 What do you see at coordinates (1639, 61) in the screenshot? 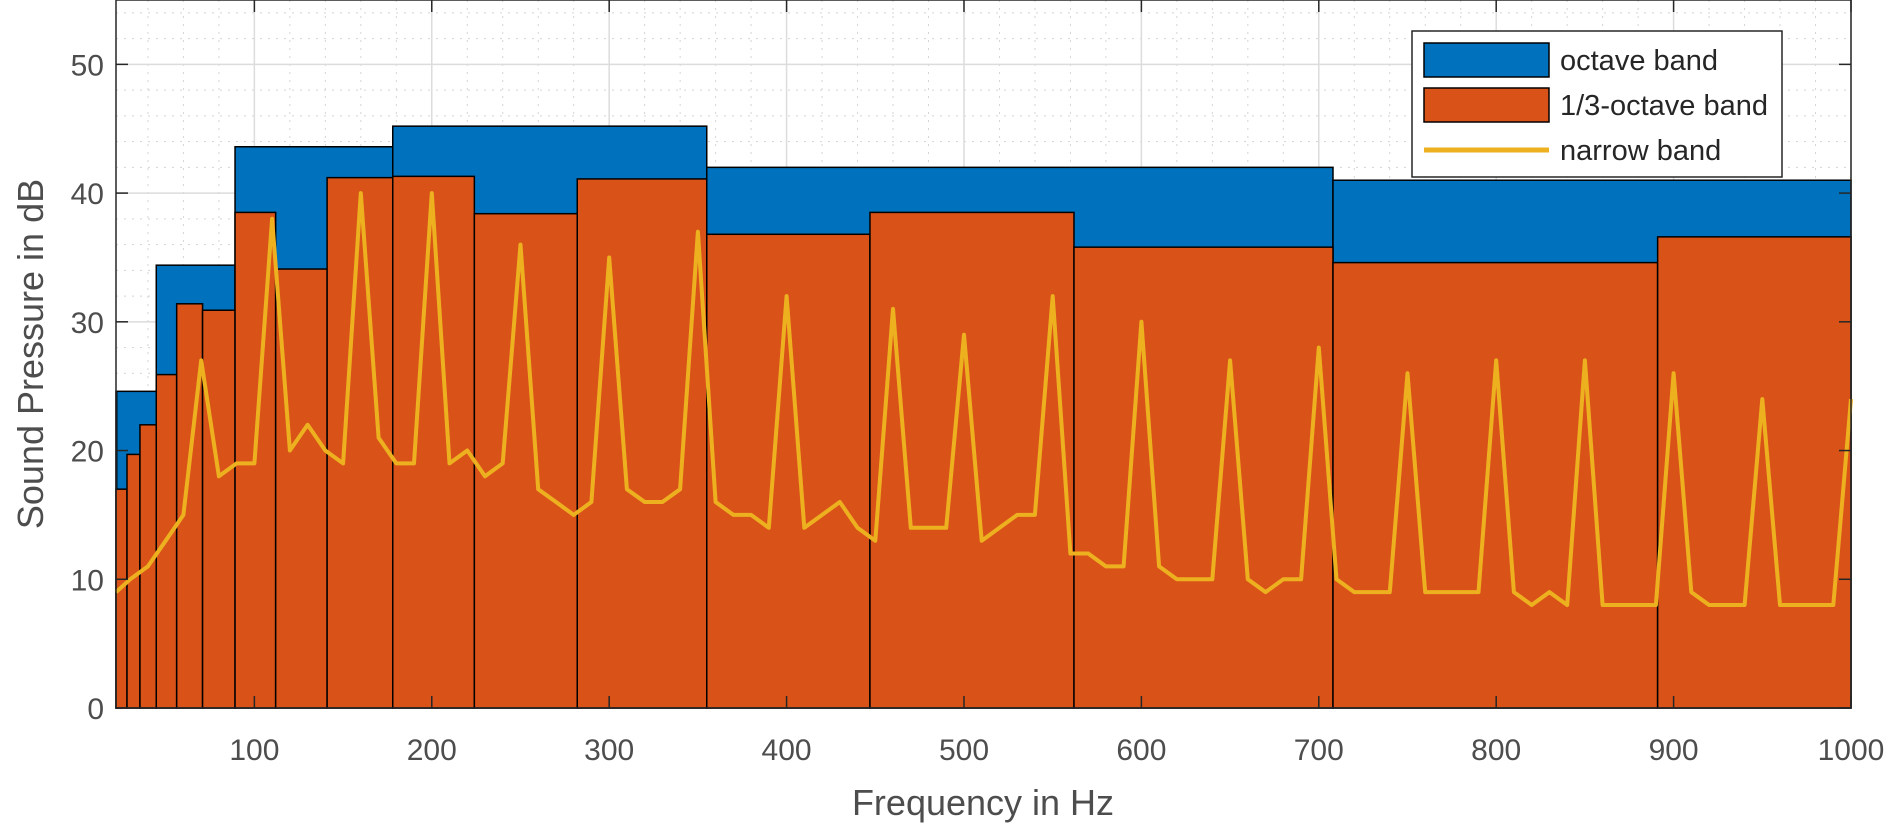
I see `legend-label-octave: octave band` at bounding box center [1639, 61].